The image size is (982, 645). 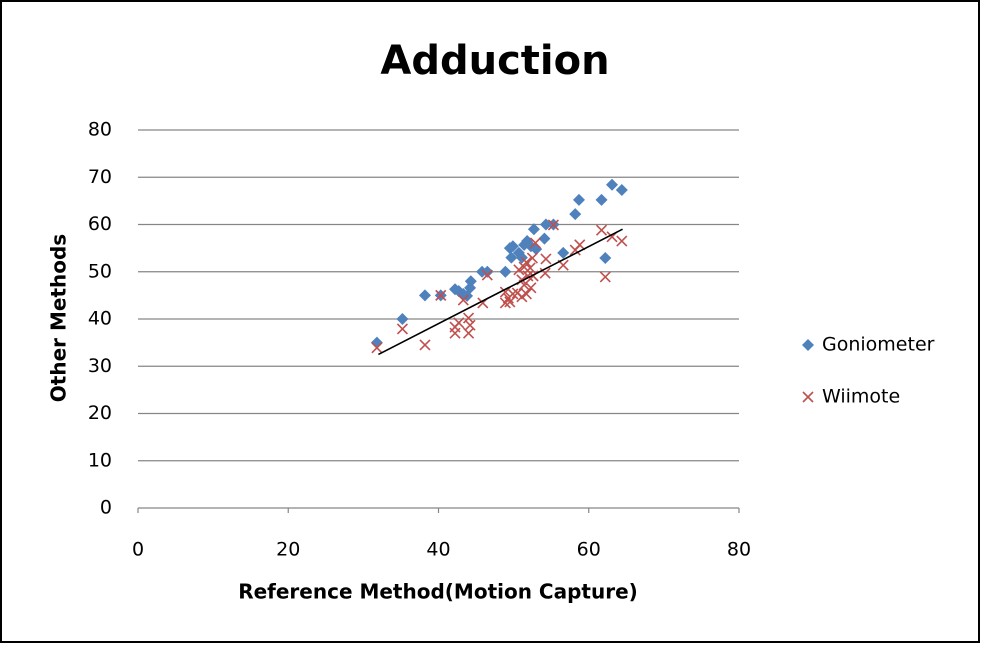 I want to click on trendline, so click(x=500, y=292).